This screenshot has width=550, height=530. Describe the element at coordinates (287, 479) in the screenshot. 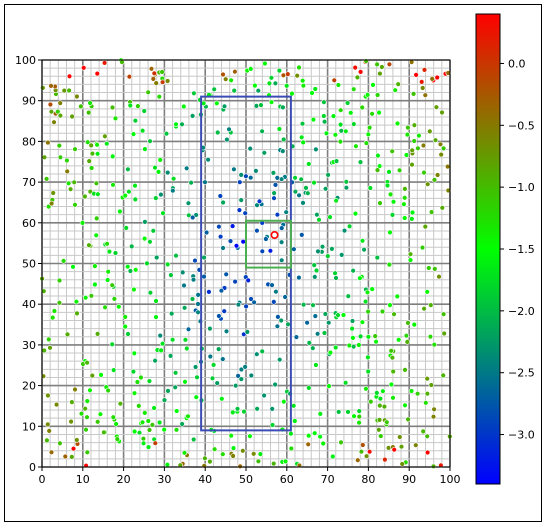

I see `x-tick-label: 60` at that location.